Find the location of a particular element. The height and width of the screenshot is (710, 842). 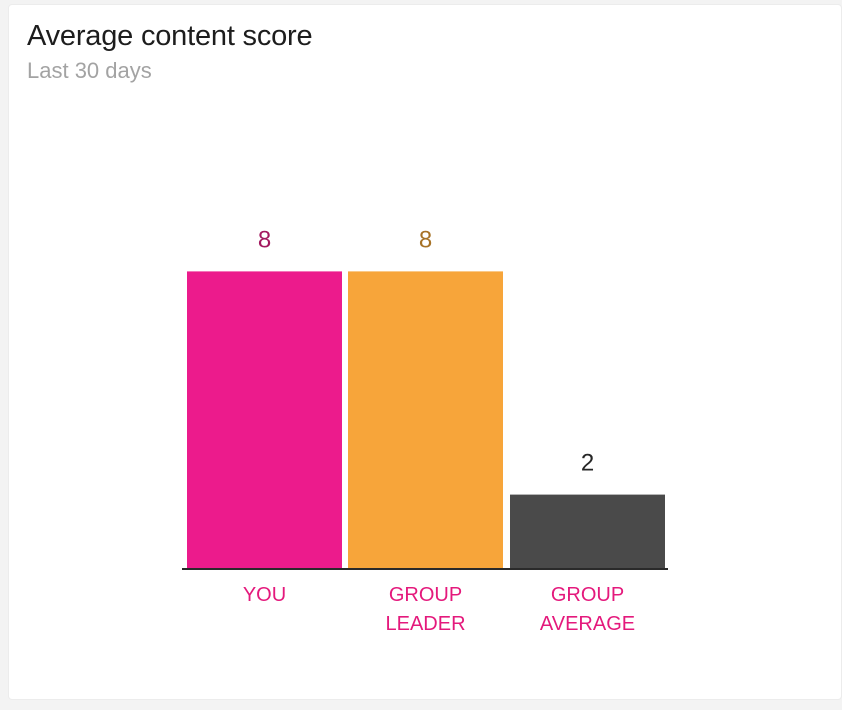

bar-group-leader is located at coordinates (425, 420).